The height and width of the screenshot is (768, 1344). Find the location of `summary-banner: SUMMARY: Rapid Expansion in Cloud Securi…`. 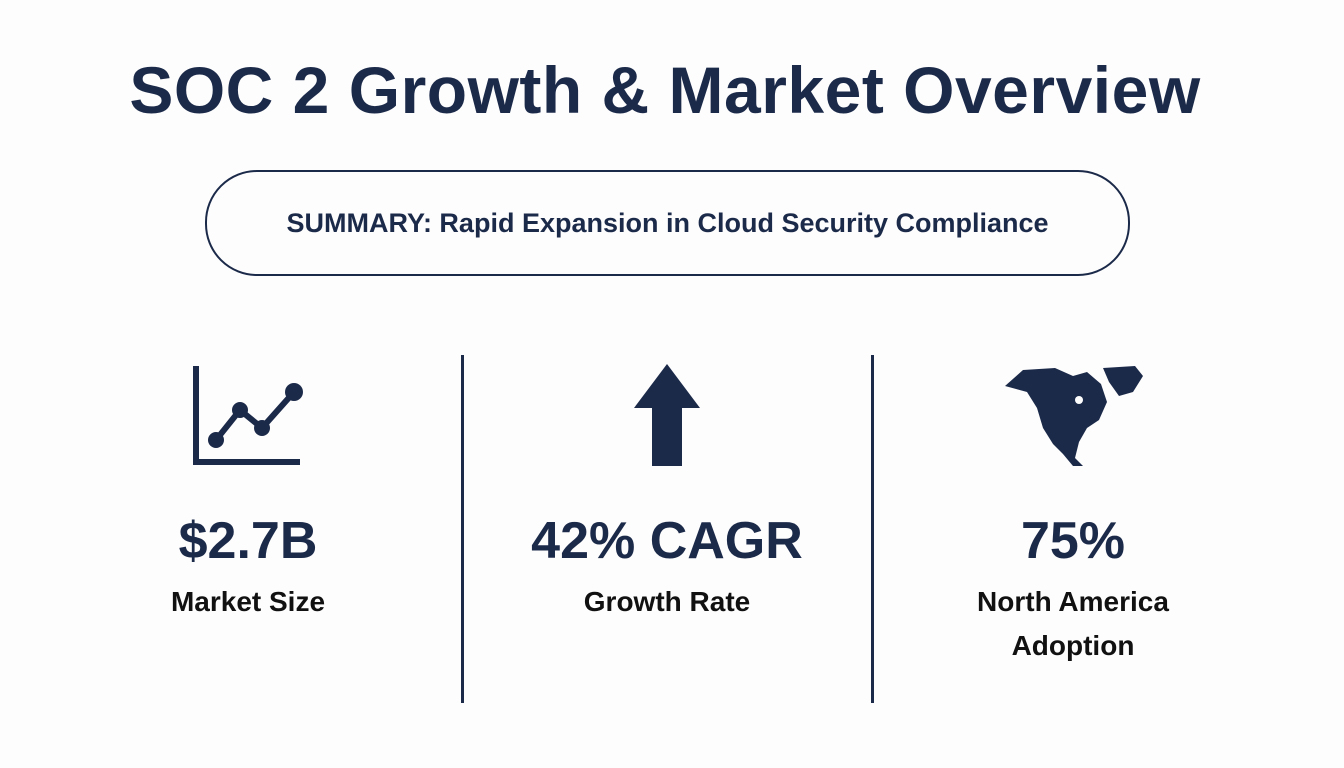

summary-banner: SUMMARY: Rapid Expansion in Cloud Securi… is located at coordinates (667, 223).